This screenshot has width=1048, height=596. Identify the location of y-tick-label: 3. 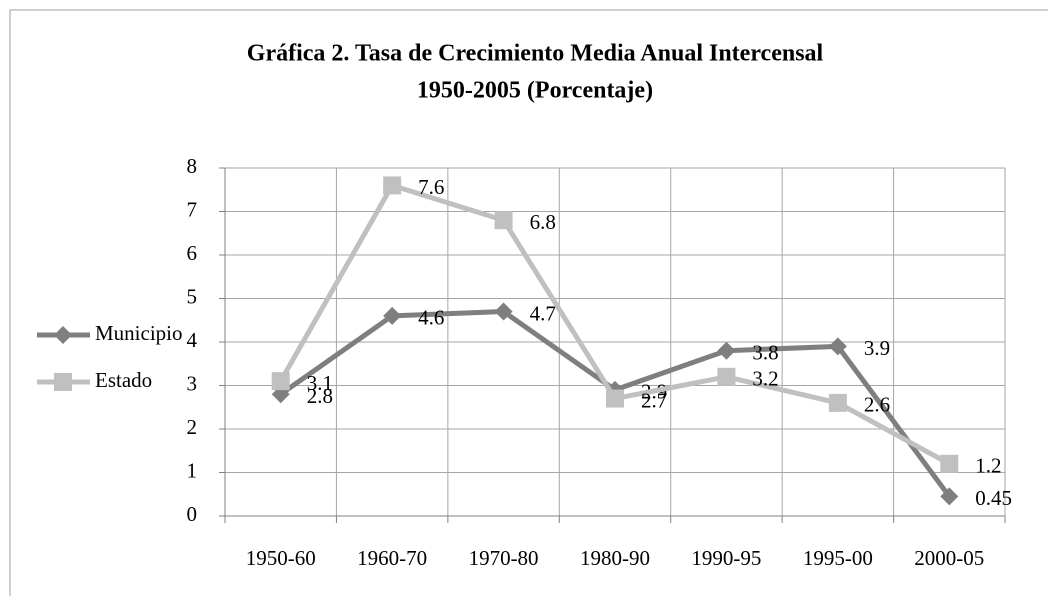
(192, 383).